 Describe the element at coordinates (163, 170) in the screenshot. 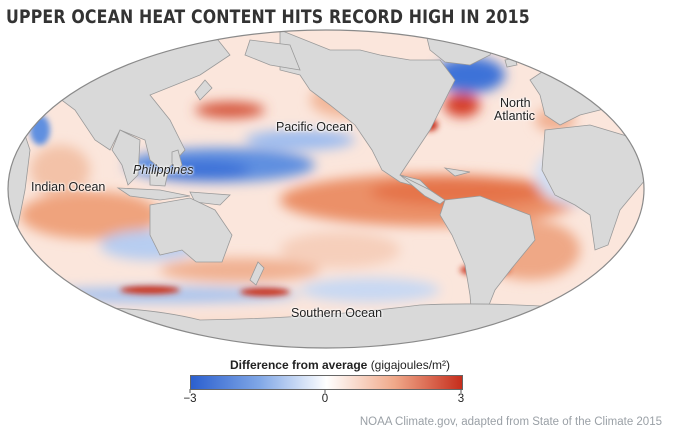

I see `label-philippines: Philippines` at that location.